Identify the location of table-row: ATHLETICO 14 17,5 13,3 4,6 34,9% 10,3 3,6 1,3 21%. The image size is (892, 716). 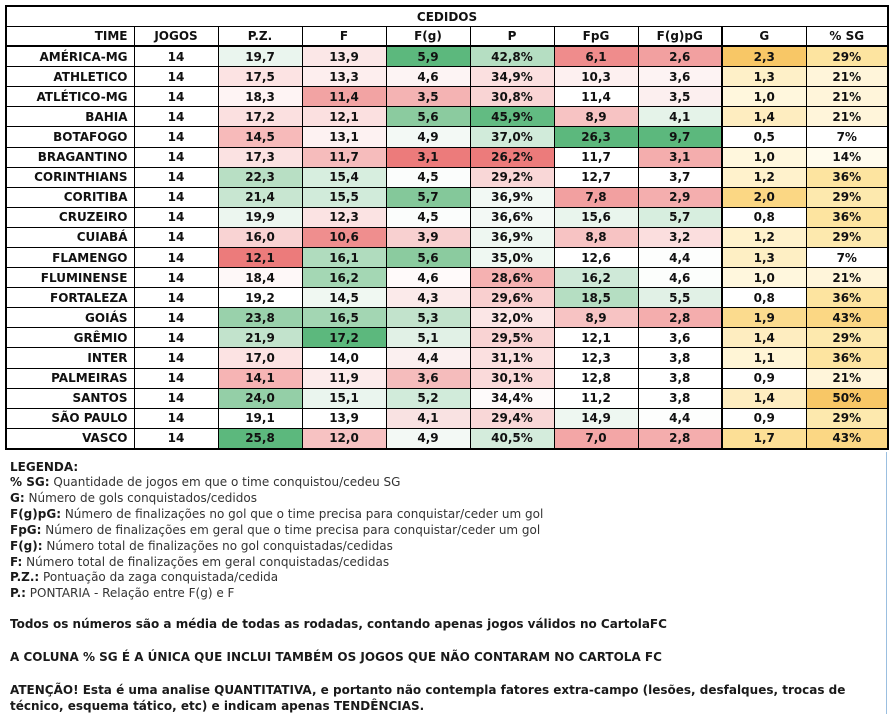
(447, 77).